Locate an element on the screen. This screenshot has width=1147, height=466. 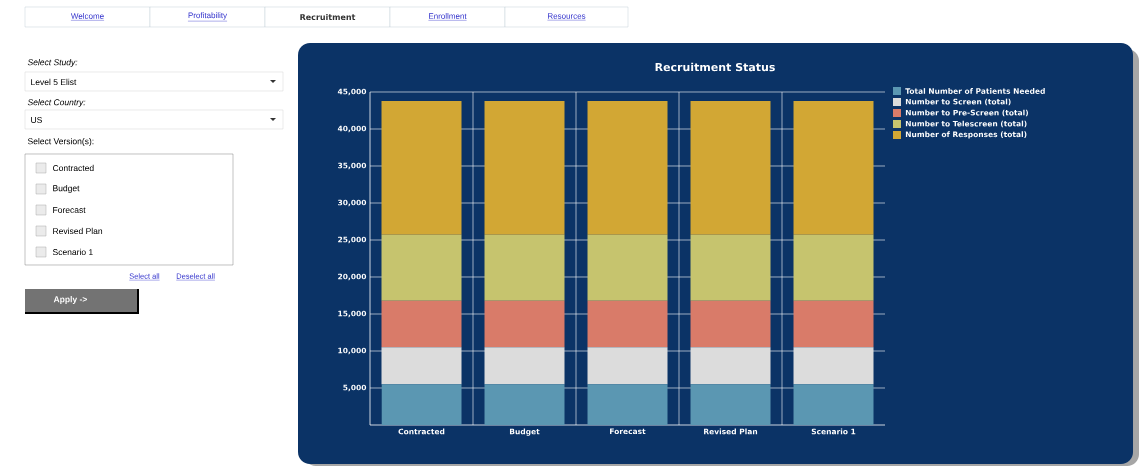
text: US is located at coordinates (36, 119).